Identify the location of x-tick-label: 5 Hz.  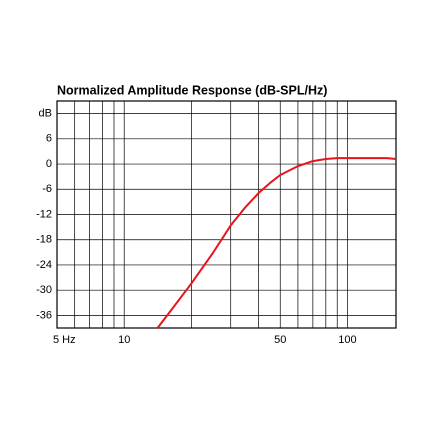
(64, 340).